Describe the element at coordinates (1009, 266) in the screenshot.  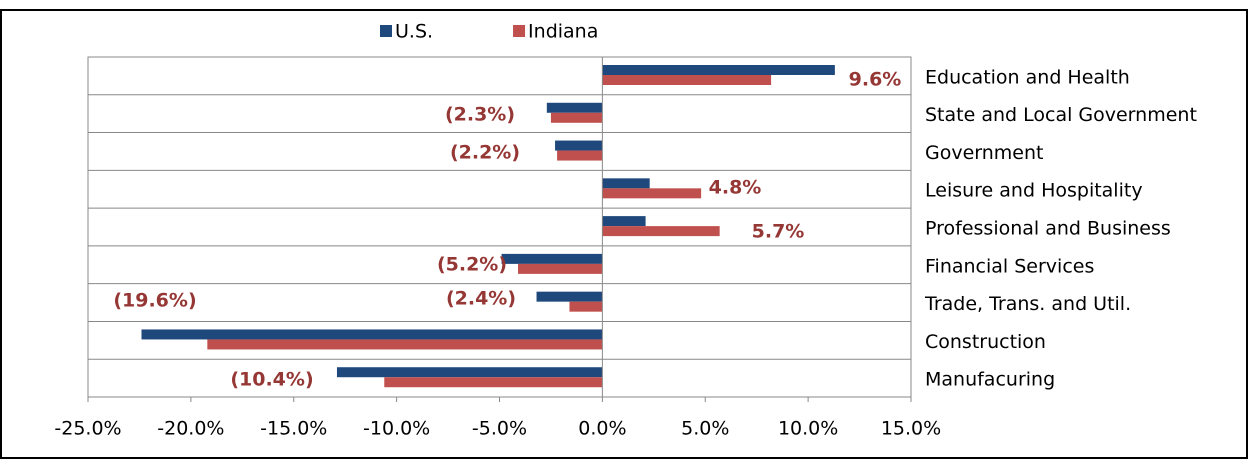
I see `category-label: Financial Services` at that location.